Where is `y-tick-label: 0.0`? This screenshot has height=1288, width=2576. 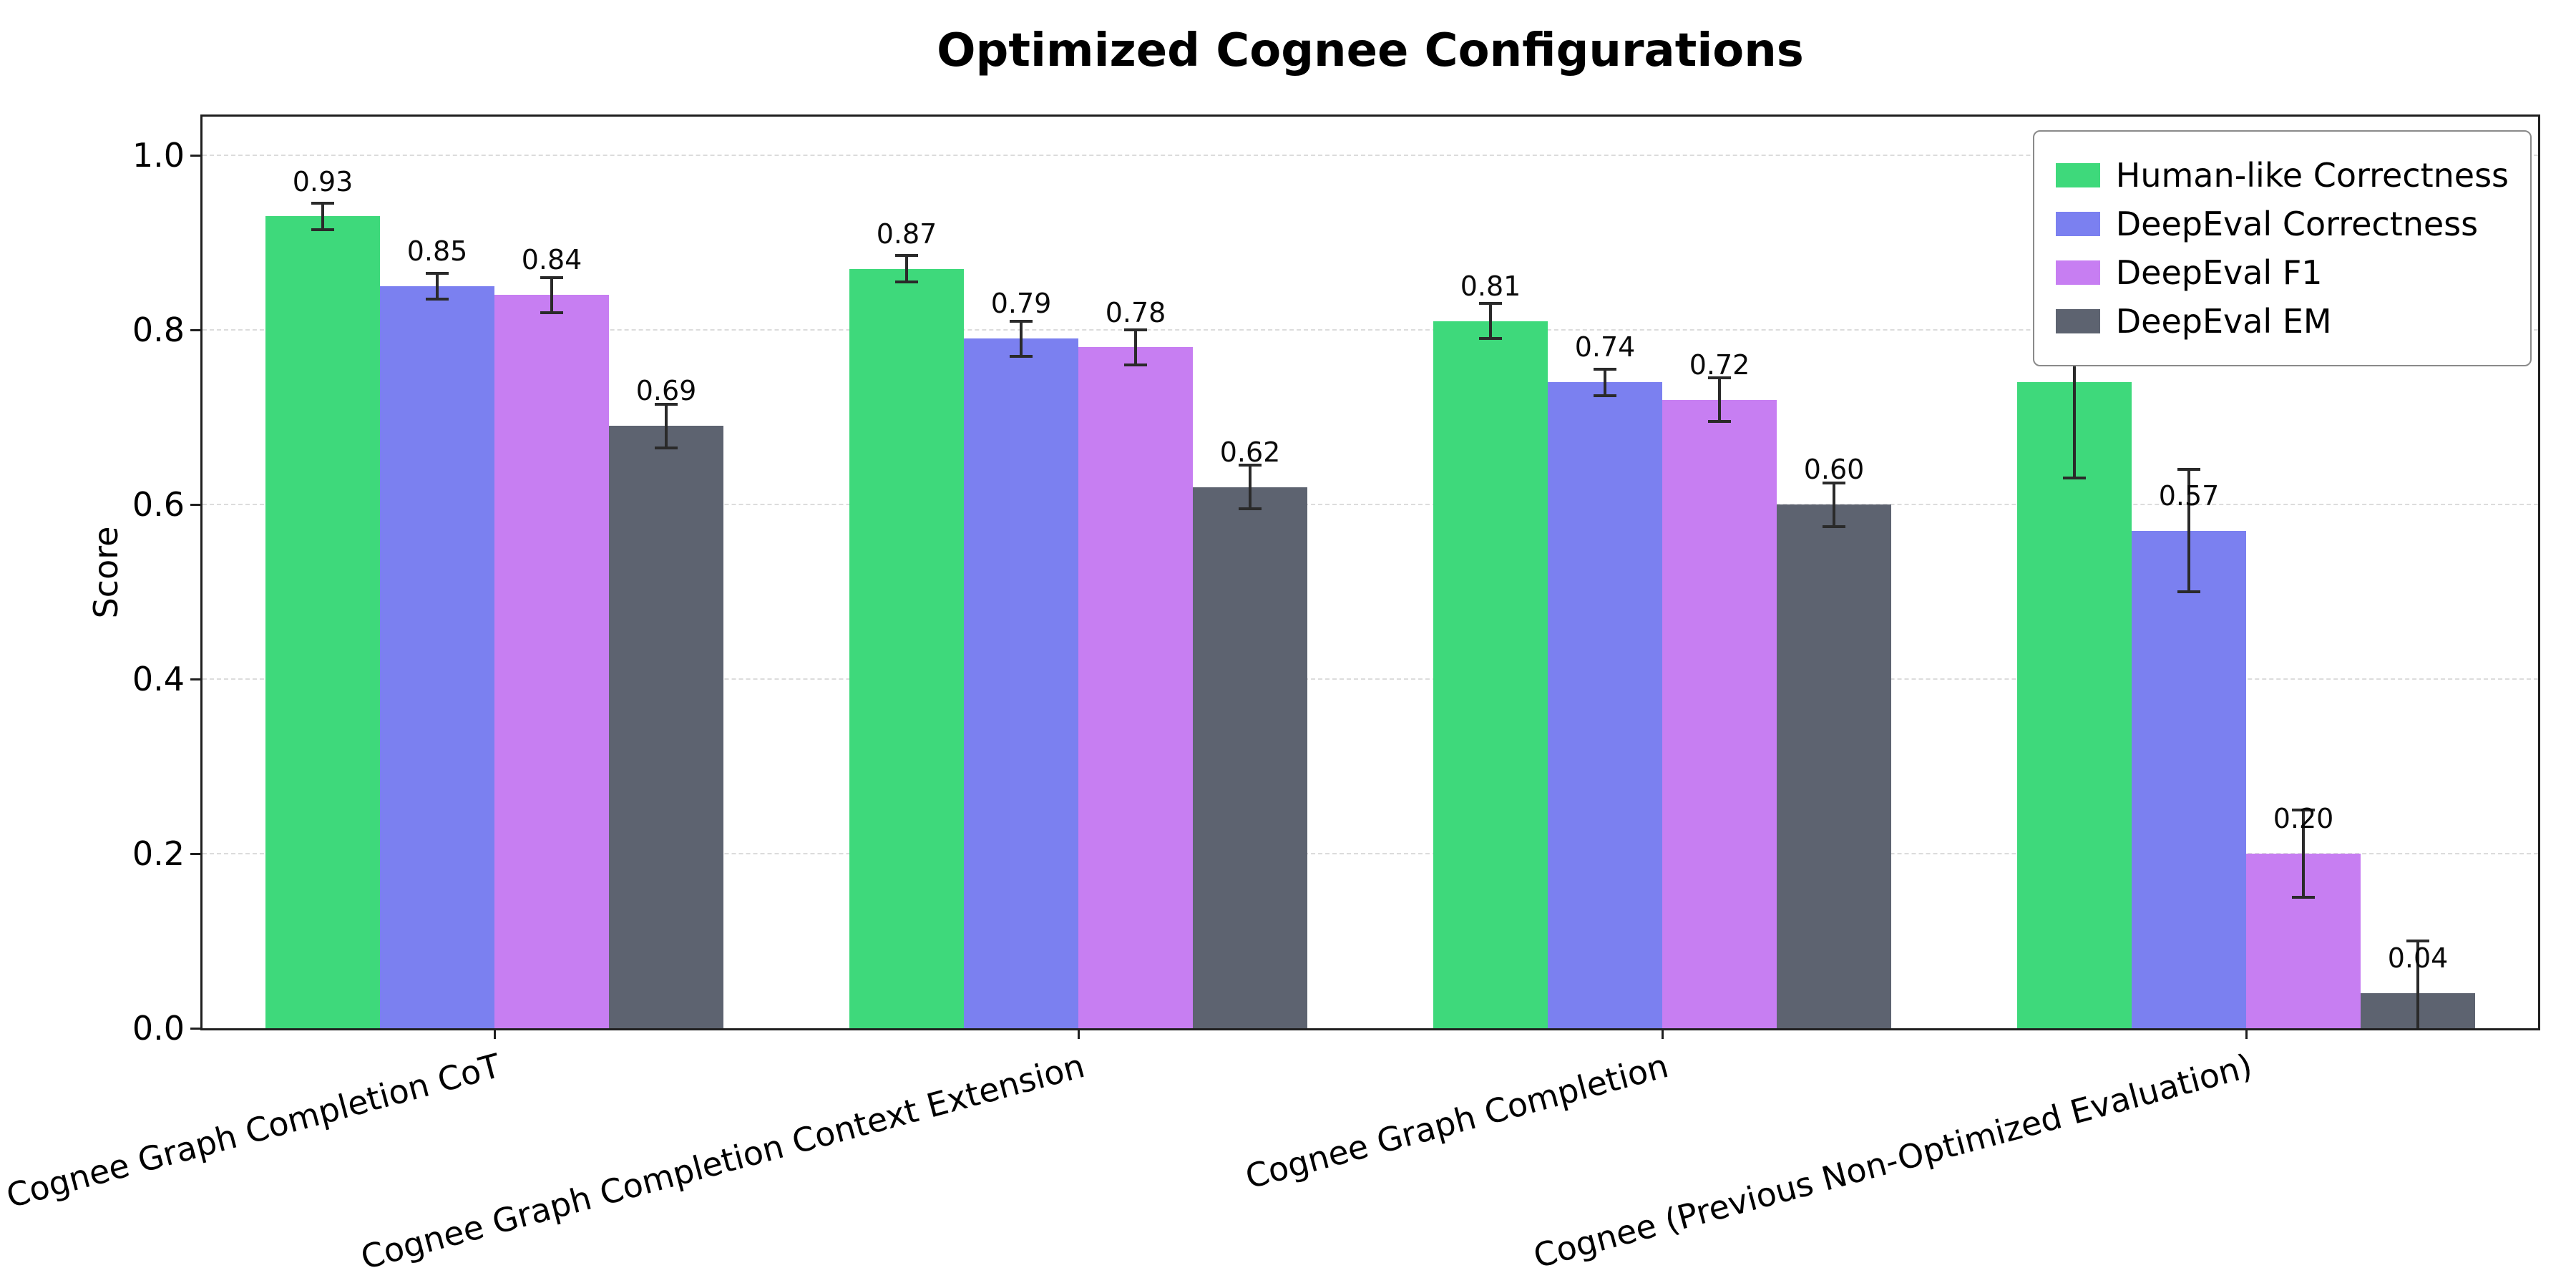 y-tick-label: 0.0 is located at coordinates (158, 1028).